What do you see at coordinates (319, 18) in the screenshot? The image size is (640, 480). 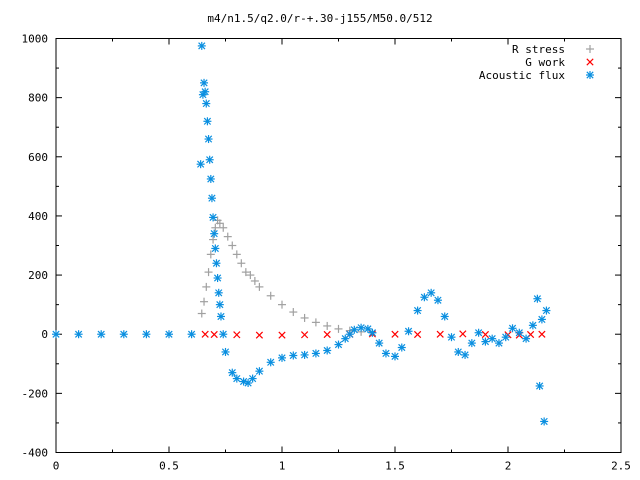 I see `chart-title: m4/n1.5/q2.0/r-+.30-j155/M50.0/512` at bounding box center [319, 18].